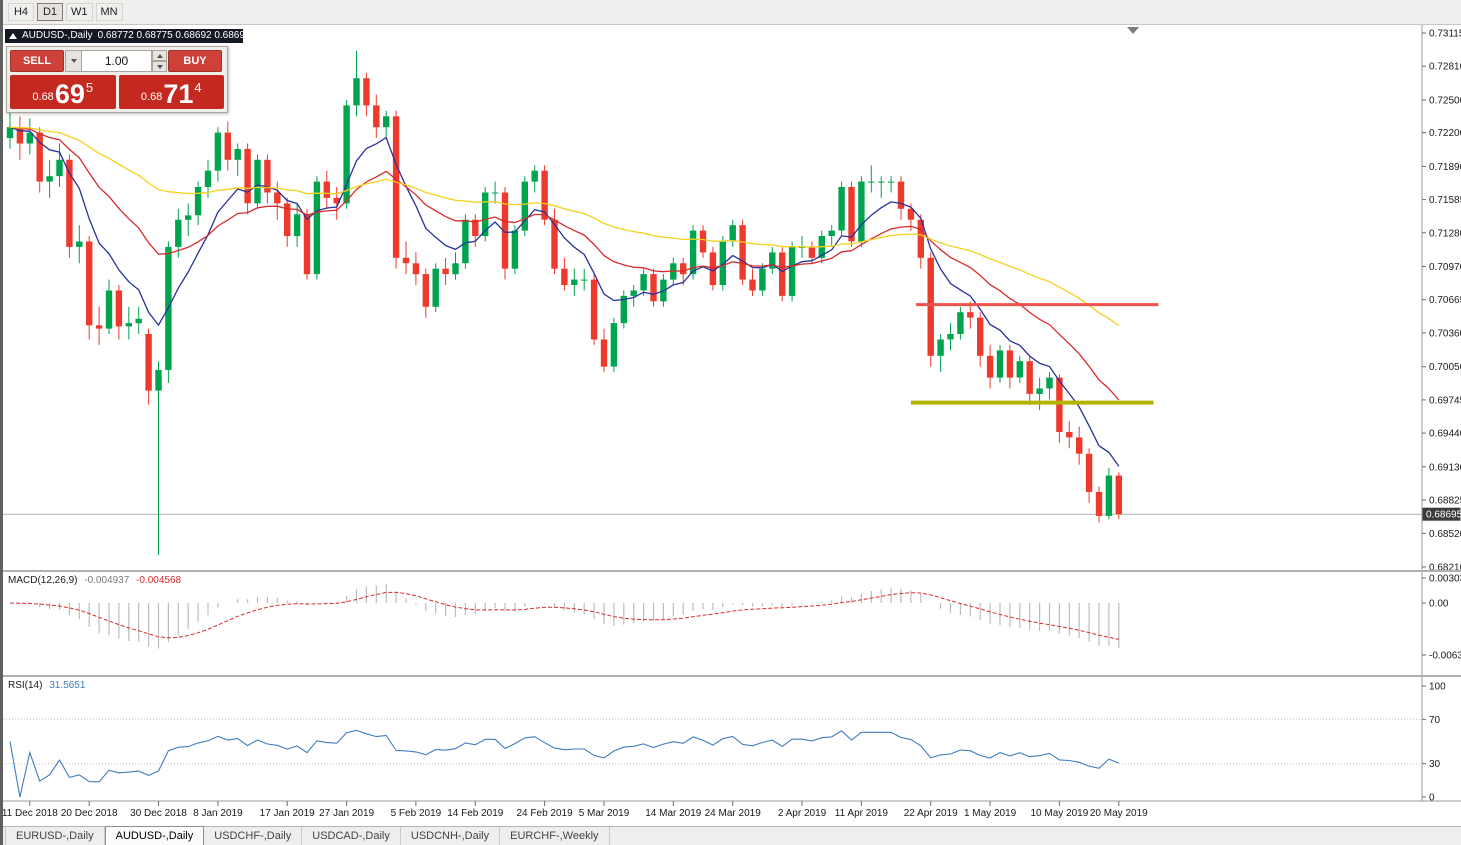 This screenshot has height=845, width=1461. Describe the element at coordinates (1441, 514) in the screenshot. I see `current-price-tag` at that location.